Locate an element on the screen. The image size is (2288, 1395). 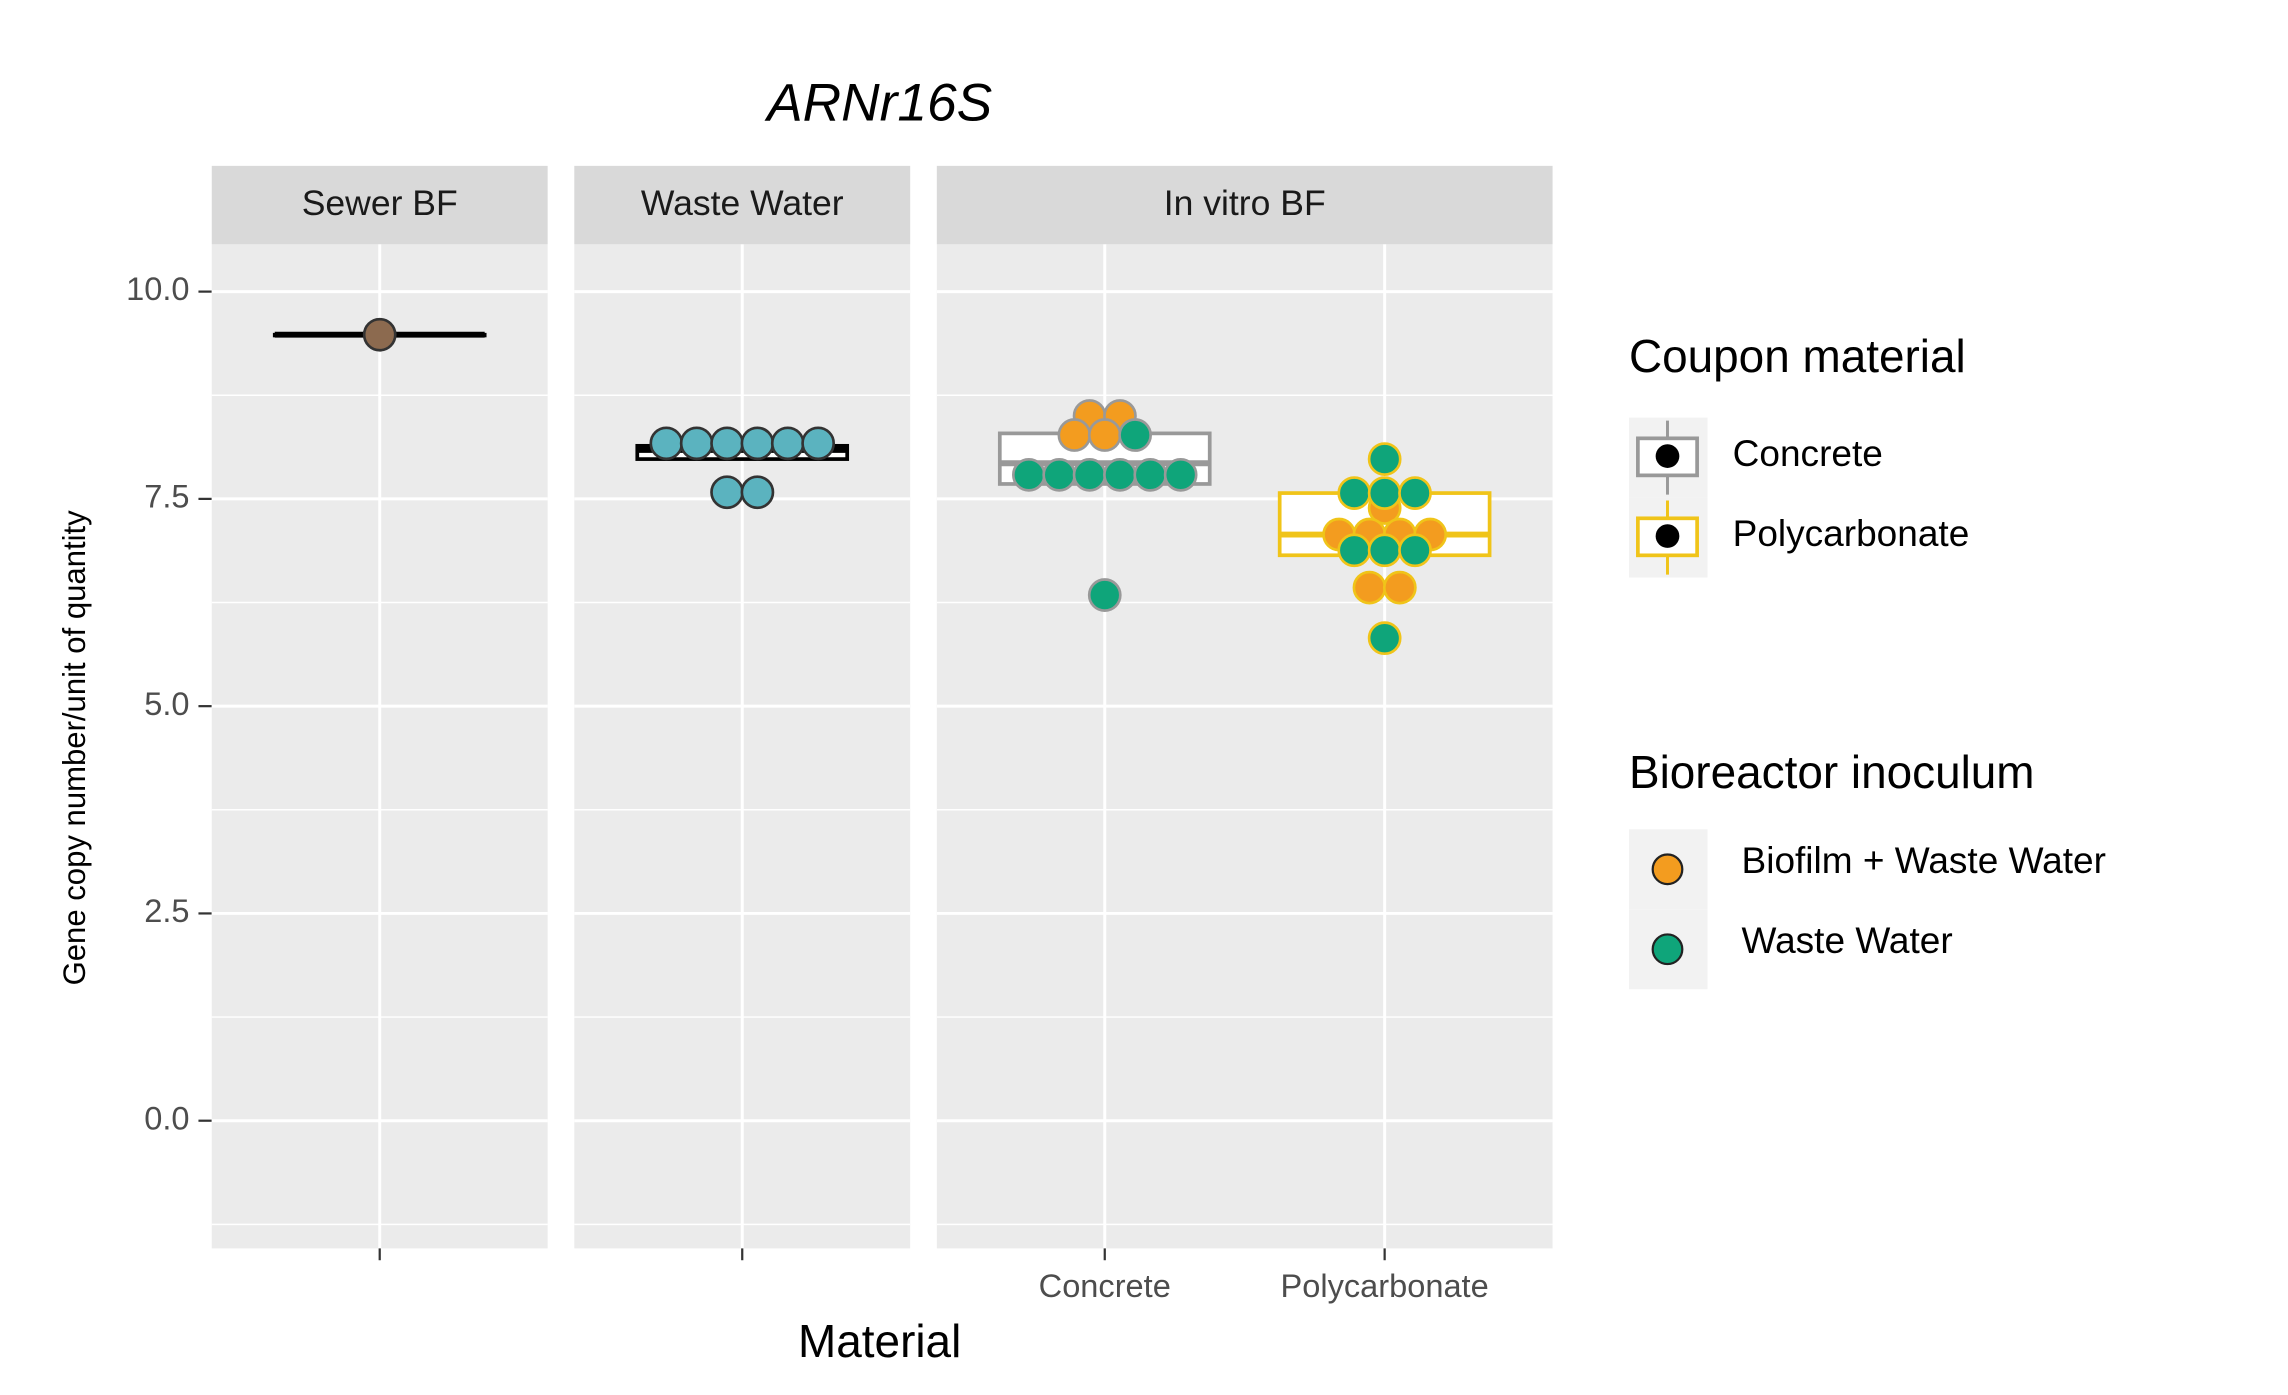
y-tick-label: 10.0 is located at coordinates (157, 289).